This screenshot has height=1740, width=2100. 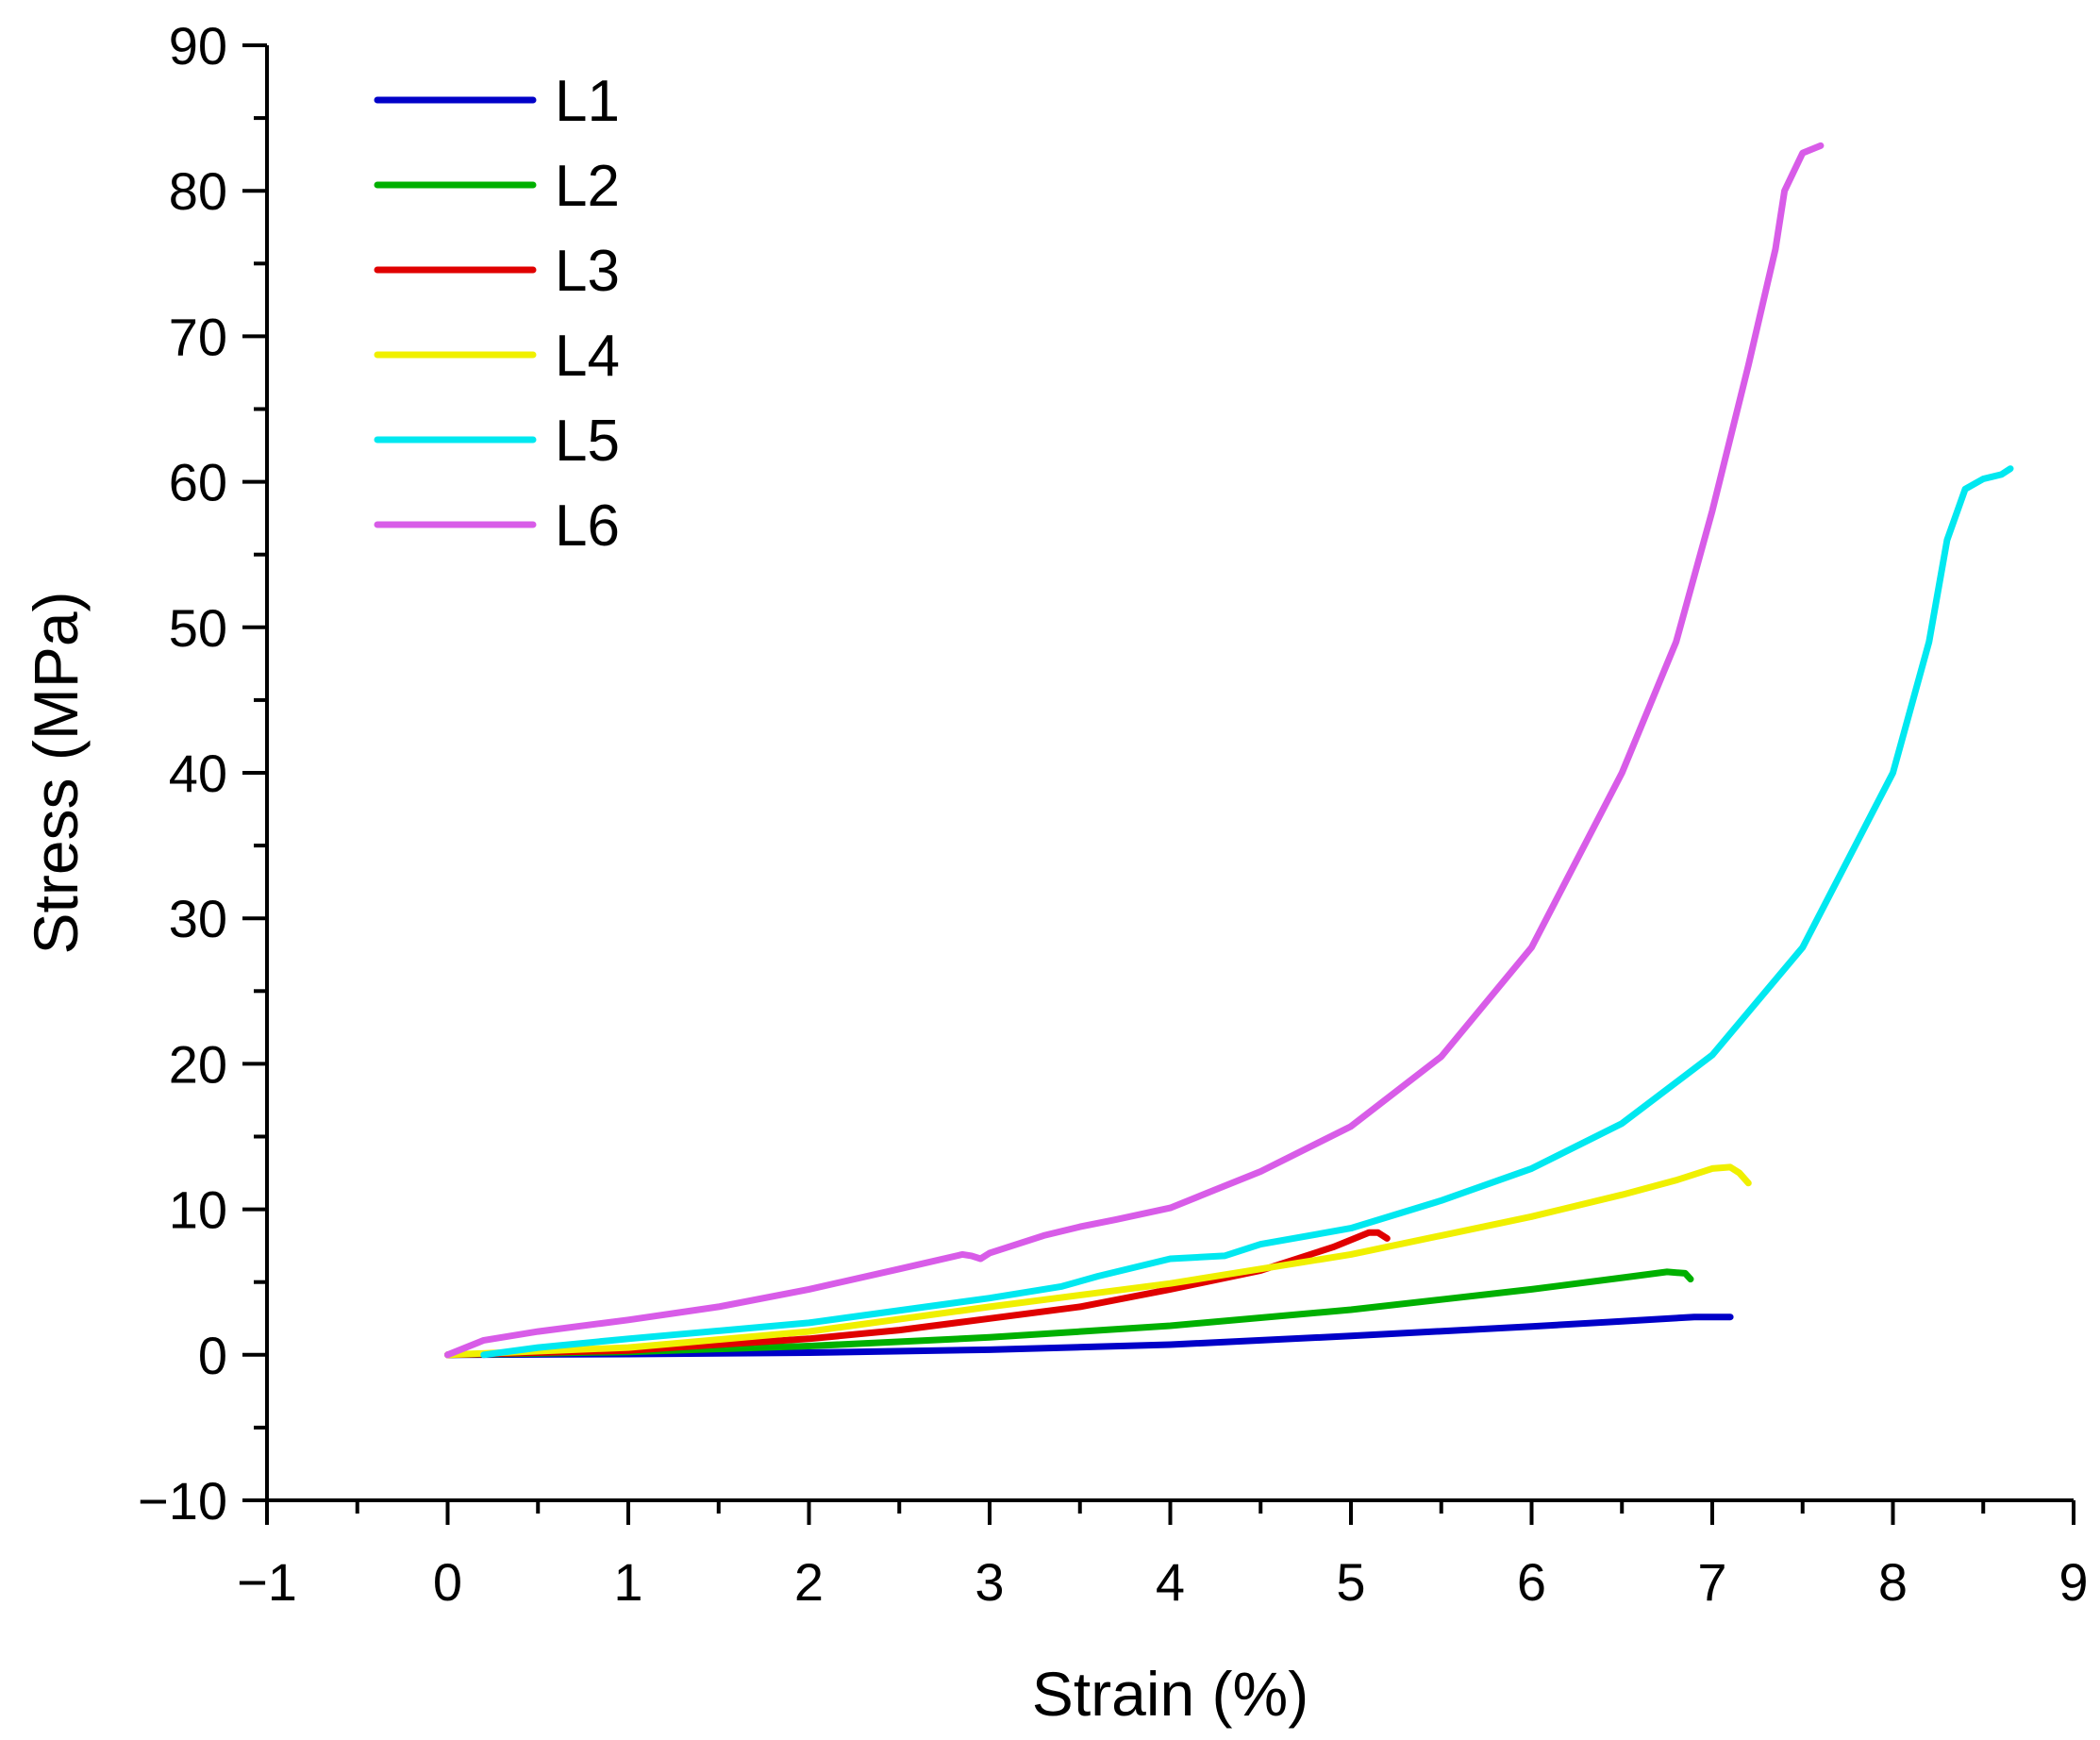 I want to click on y-tick-label: 50, so click(x=198, y=628).